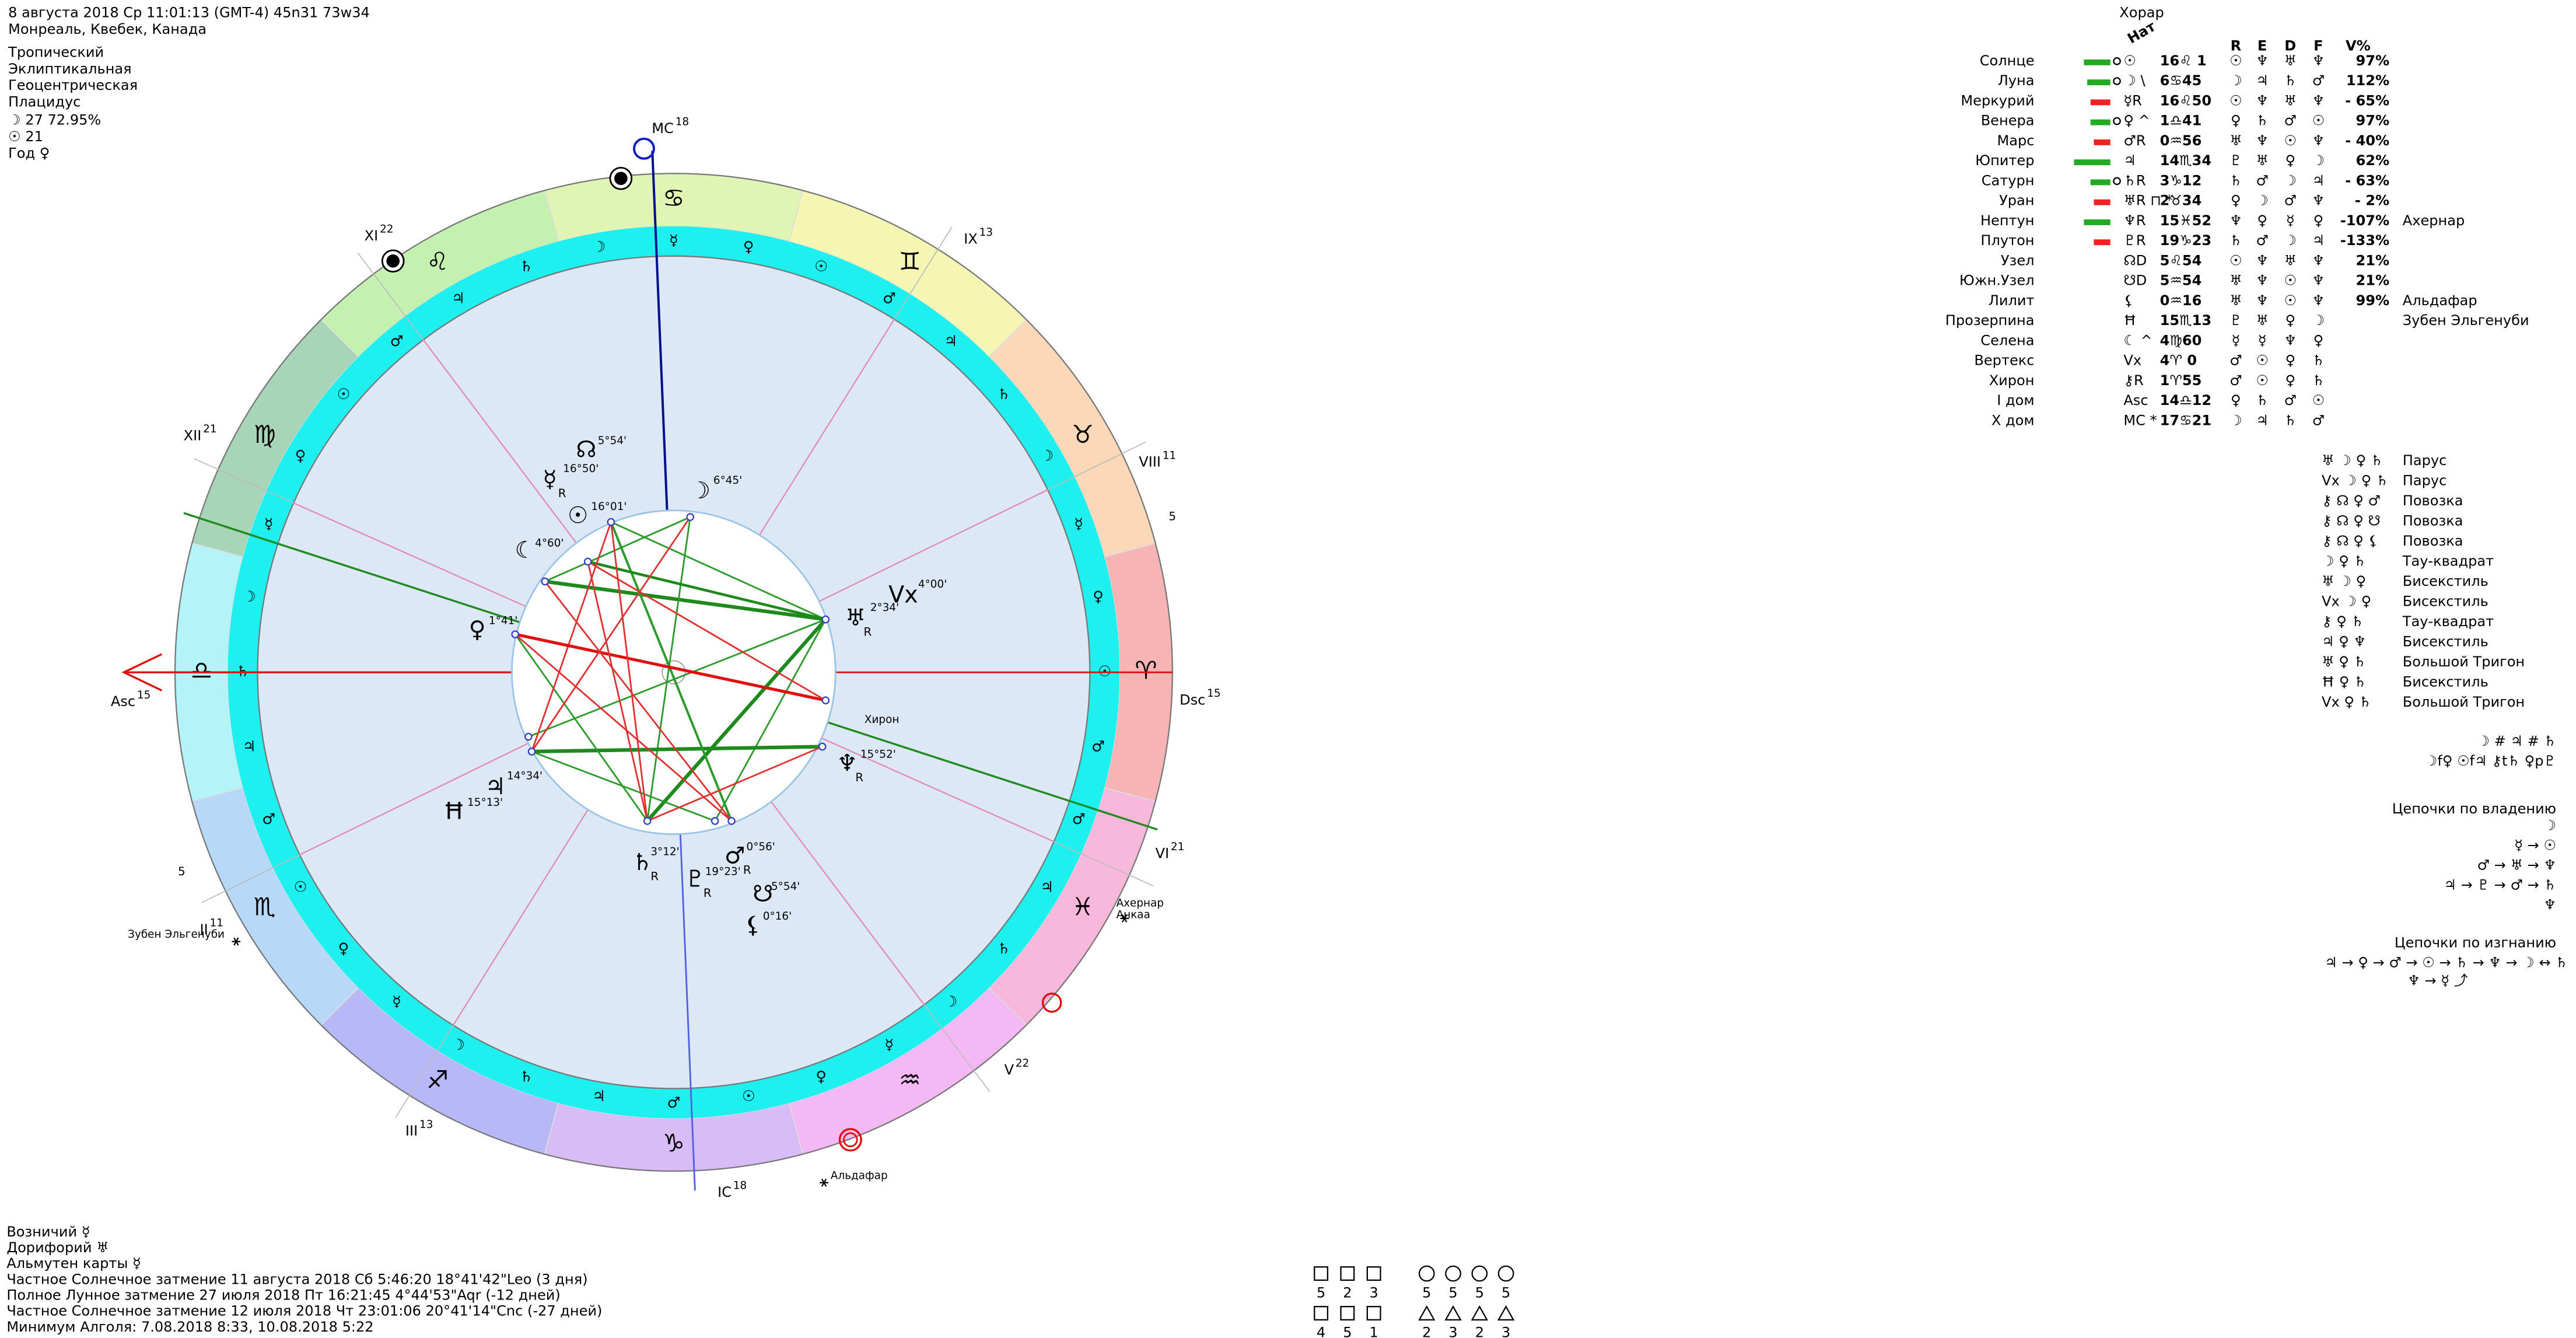 This screenshot has width=2576, height=1338. What do you see at coordinates (882, 720) in the screenshot?
I see `planet-label: Хирон` at bounding box center [882, 720].